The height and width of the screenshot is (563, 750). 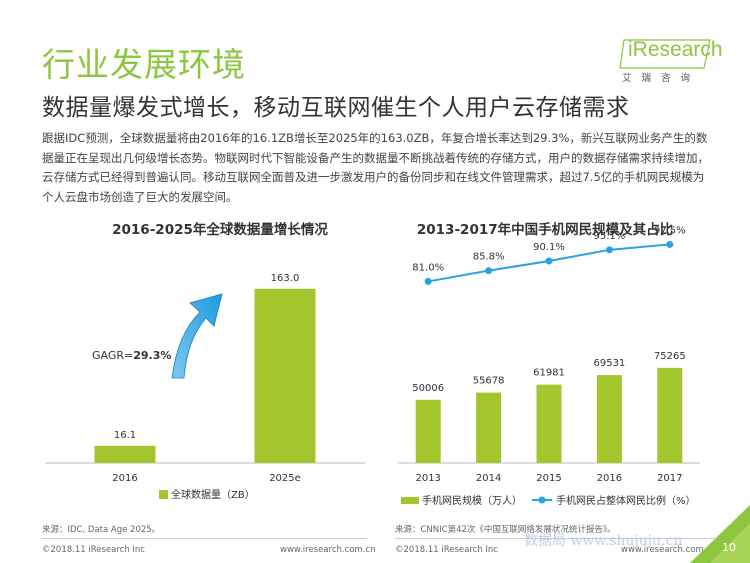 I want to click on x-tick-label-2025e: 2025e, so click(x=285, y=478).